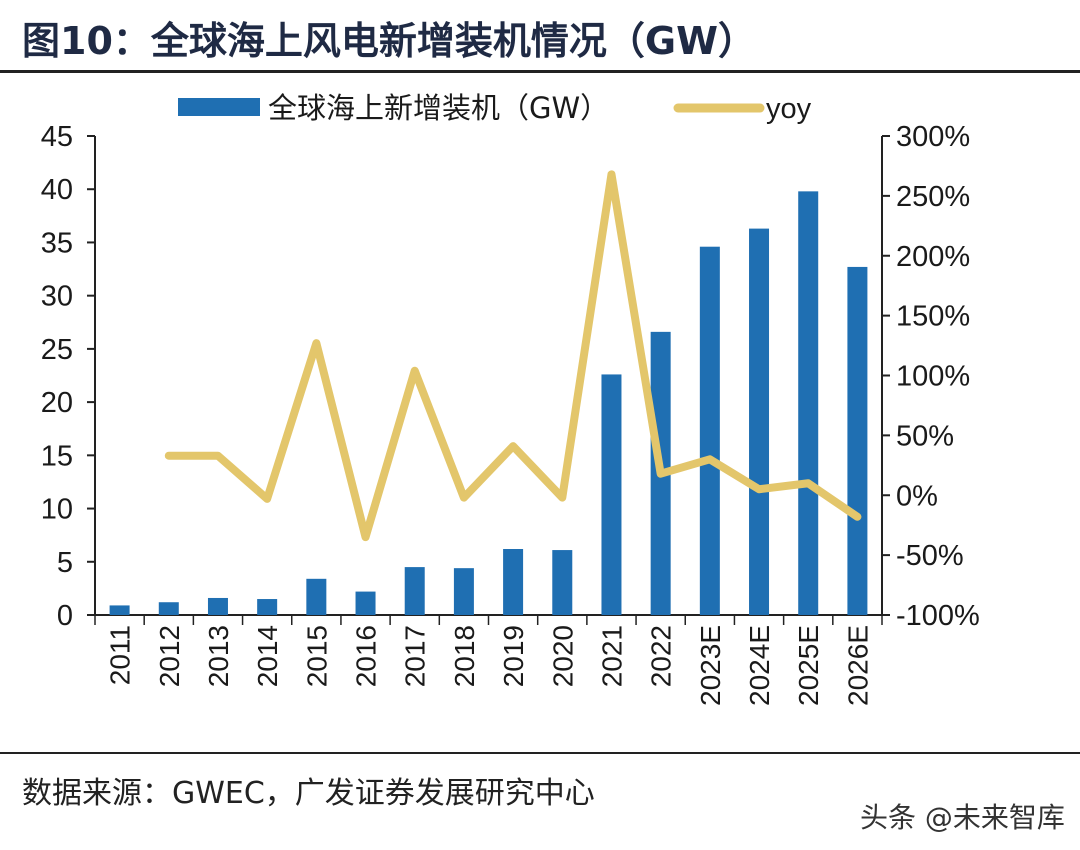 This screenshot has width=1080, height=850. What do you see at coordinates (464, 656) in the screenshot?
I see `x-tick-label: 2018` at bounding box center [464, 656].